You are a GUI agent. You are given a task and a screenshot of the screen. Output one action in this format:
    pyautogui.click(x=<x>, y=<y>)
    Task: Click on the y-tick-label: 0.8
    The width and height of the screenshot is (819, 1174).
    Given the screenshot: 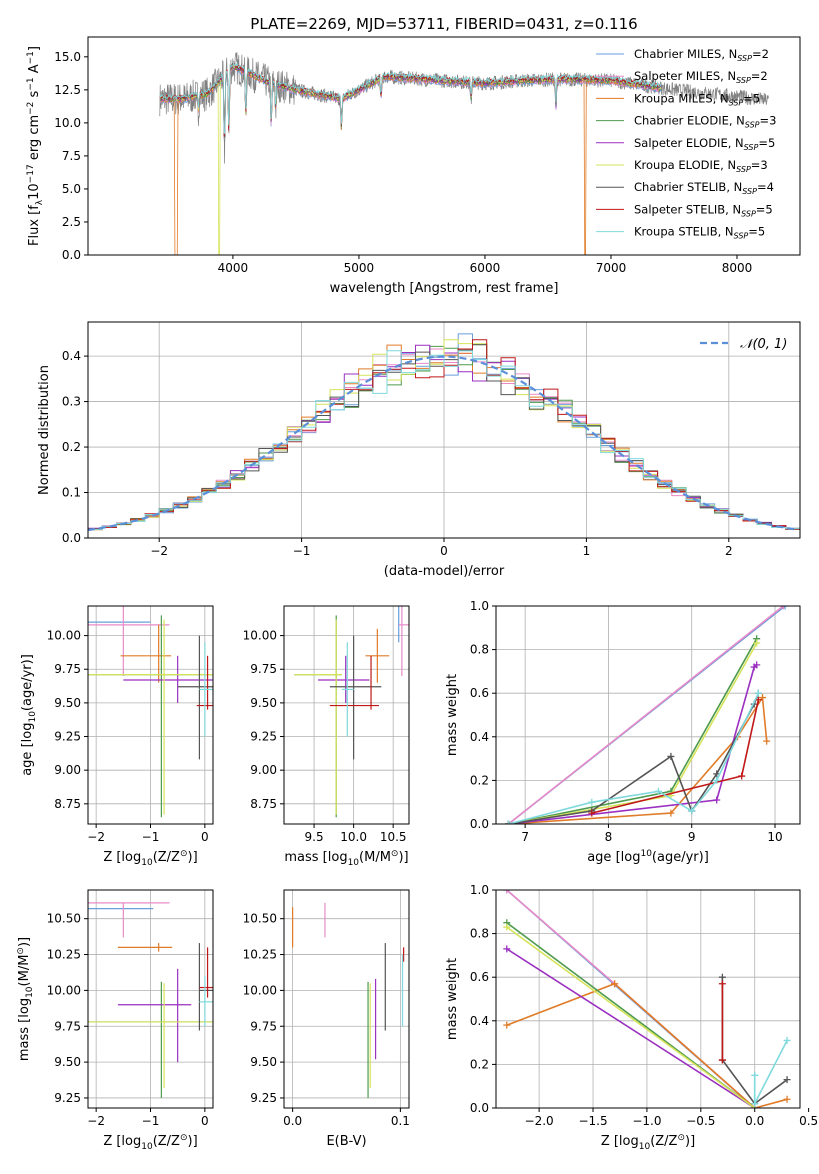 What is the action you would take?
    pyautogui.click(x=479, y=650)
    